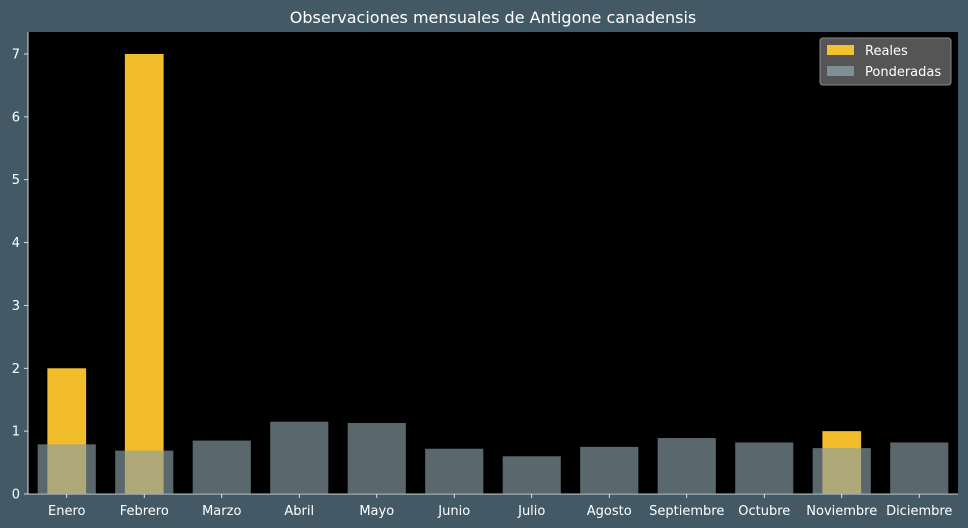 This screenshot has height=528, width=968. I want to click on legend: Reales Ponderadas, so click(885, 61).